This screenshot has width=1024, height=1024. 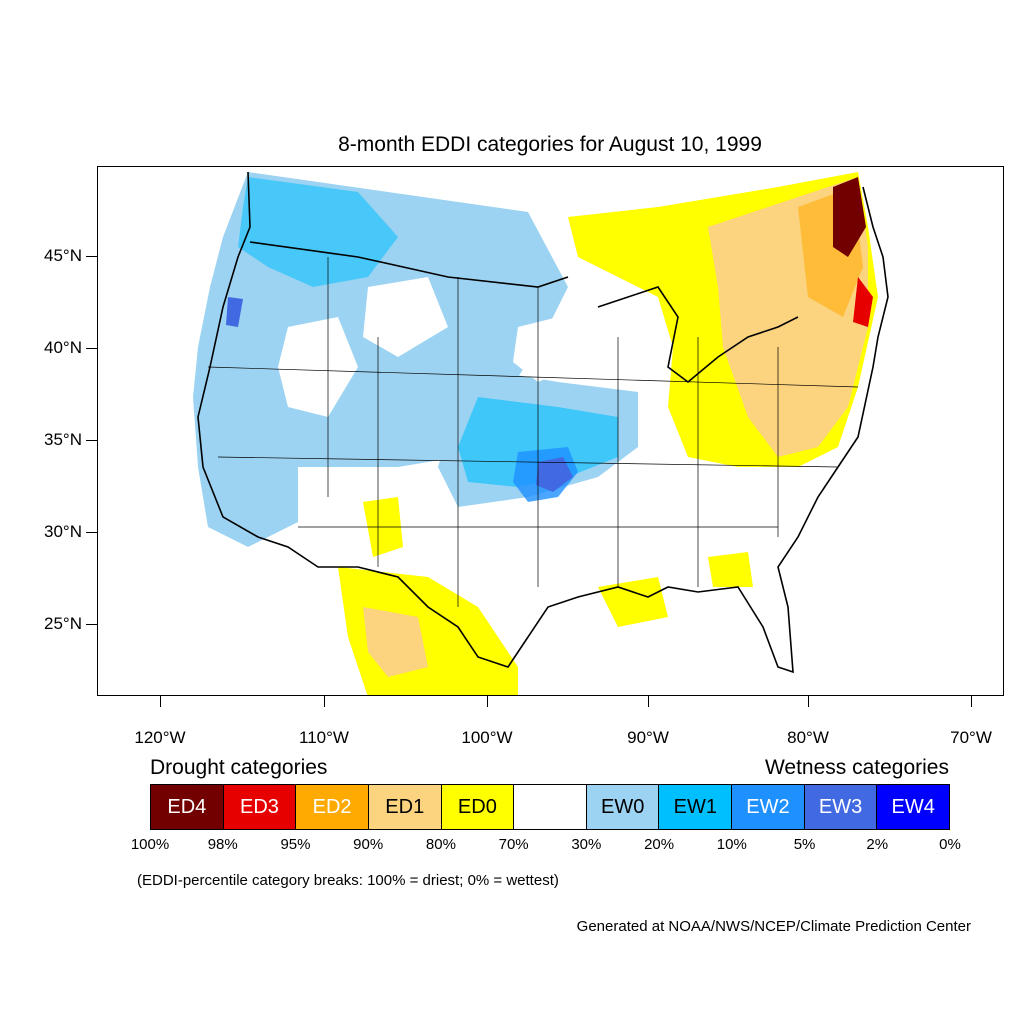 I want to click on legend-box-ew4: EW4, so click(x=913, y=807).